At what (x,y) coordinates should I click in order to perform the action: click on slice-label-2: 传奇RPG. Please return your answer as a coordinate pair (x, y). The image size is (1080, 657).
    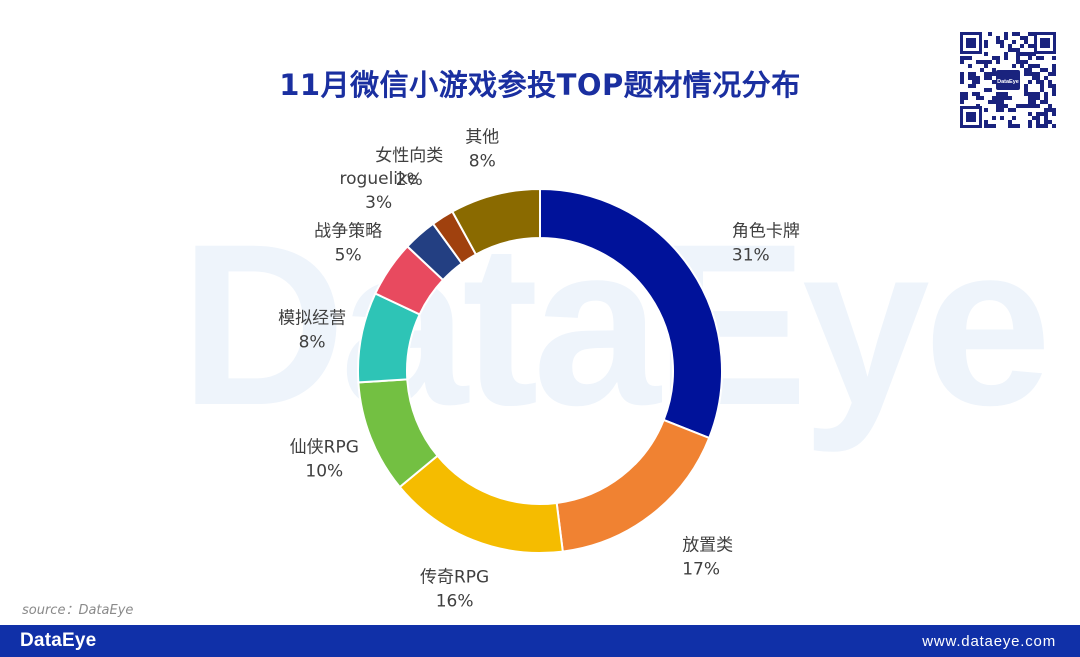
    Looking at the image, I should click on (454, 578).